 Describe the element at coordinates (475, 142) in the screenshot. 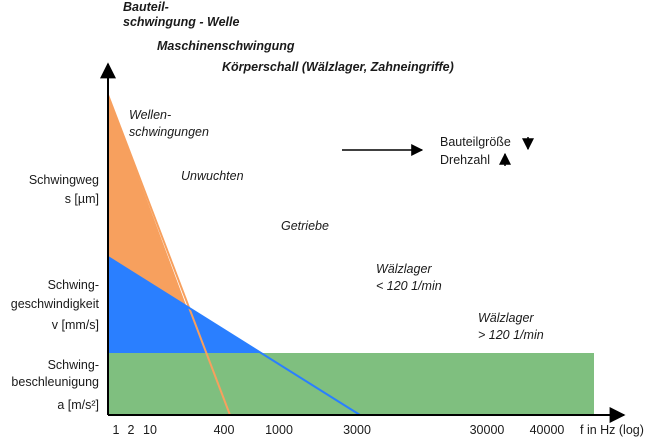

I see `trend-component-size: Bauteilgröße` at that location.